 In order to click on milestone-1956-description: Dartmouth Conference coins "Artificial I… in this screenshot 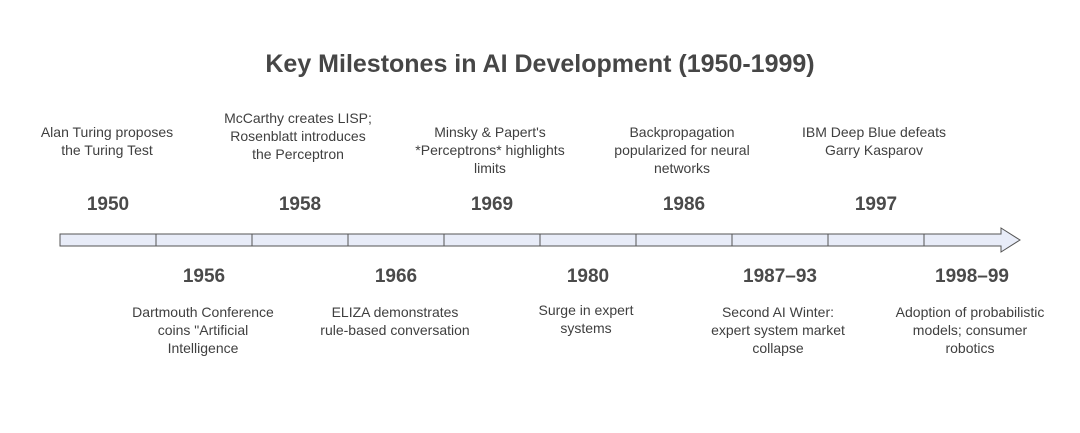, I will do `click(203, 330)`.